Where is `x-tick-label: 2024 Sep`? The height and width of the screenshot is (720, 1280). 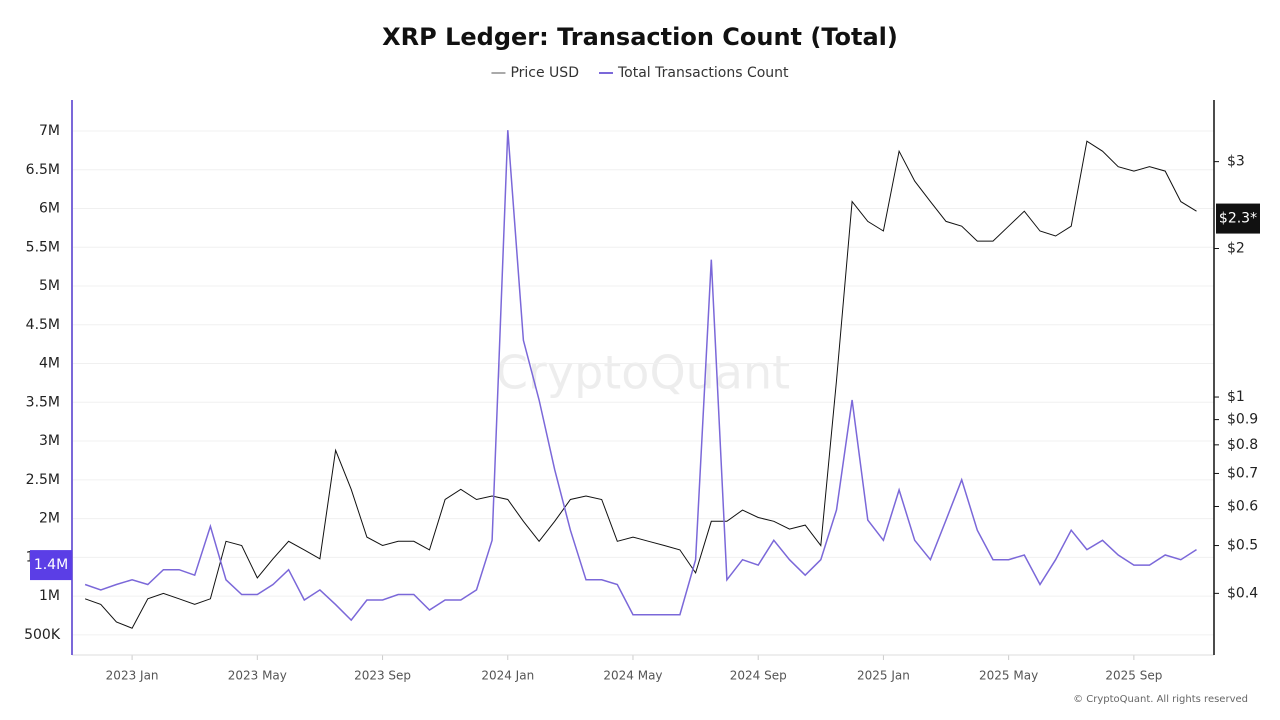
x-tick-label: 2024 Sep is located at coordinates (758, 676).